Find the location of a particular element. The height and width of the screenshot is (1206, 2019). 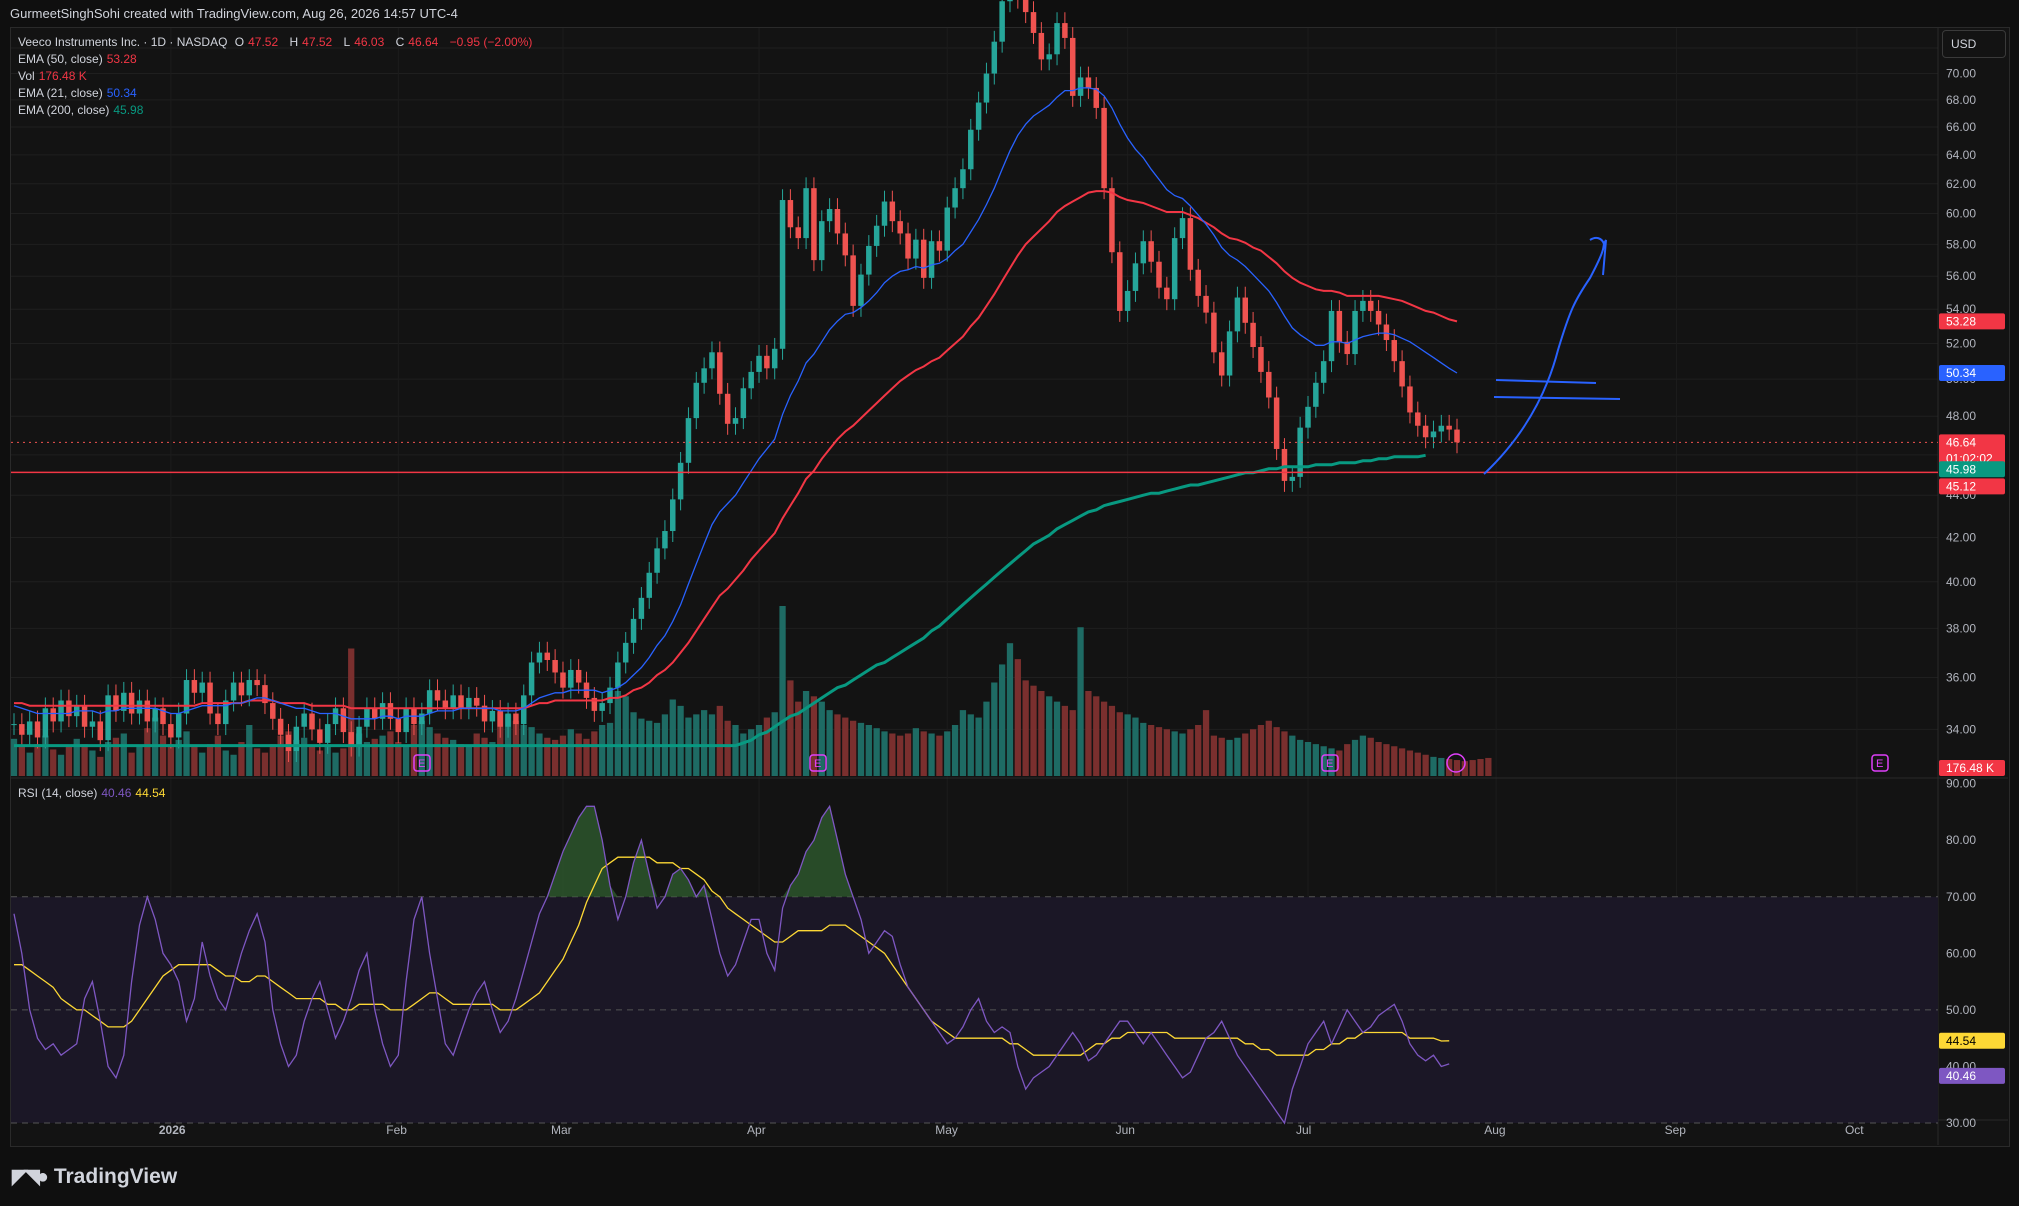

currency-button: USD is located at coordinates (1974, 44).